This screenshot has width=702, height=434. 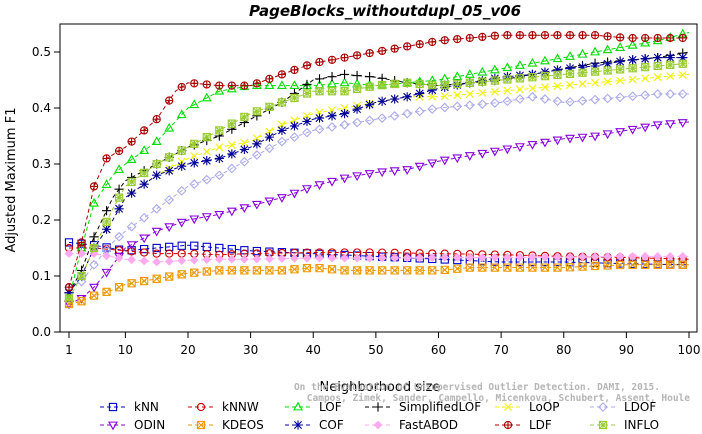 I want to click on x-tick-label: 20, so click(x=187, y=350).